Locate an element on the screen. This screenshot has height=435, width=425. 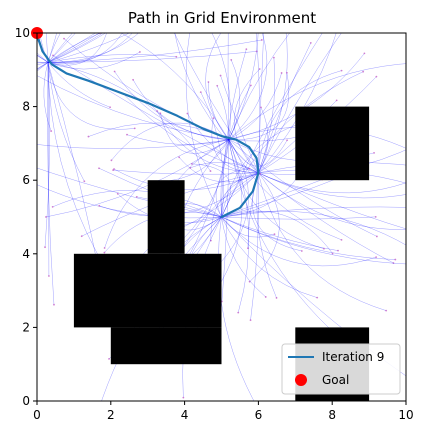
chart-title: Path in Grid Environment is located at coordinates (222, 18).